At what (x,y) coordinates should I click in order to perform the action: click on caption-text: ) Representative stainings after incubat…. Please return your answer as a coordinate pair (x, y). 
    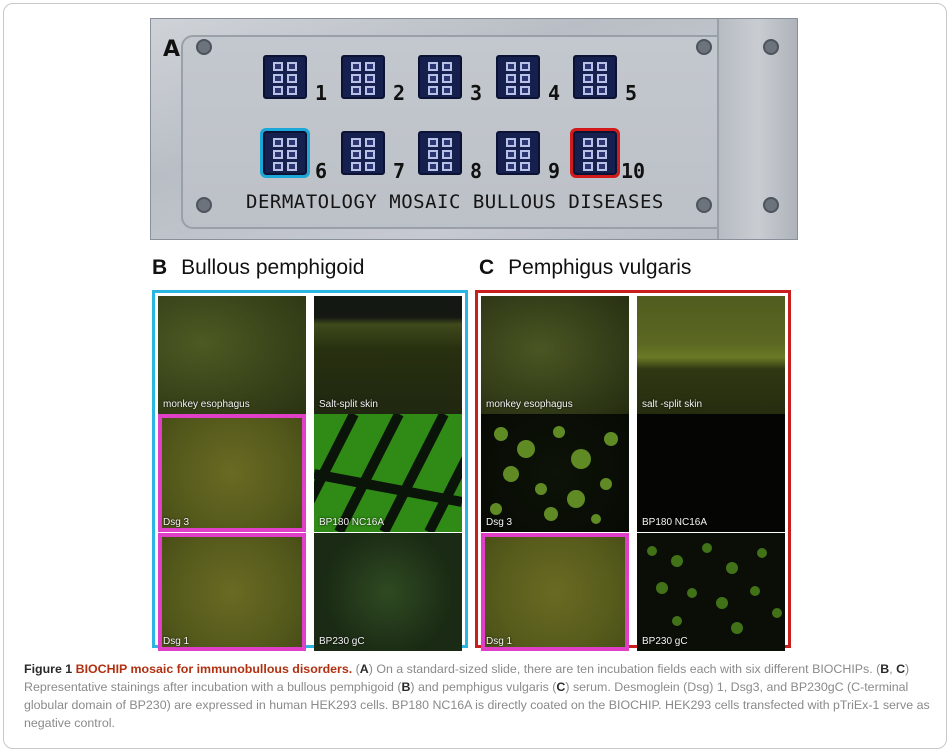
    Looking at the image, I should click on (467, 678).